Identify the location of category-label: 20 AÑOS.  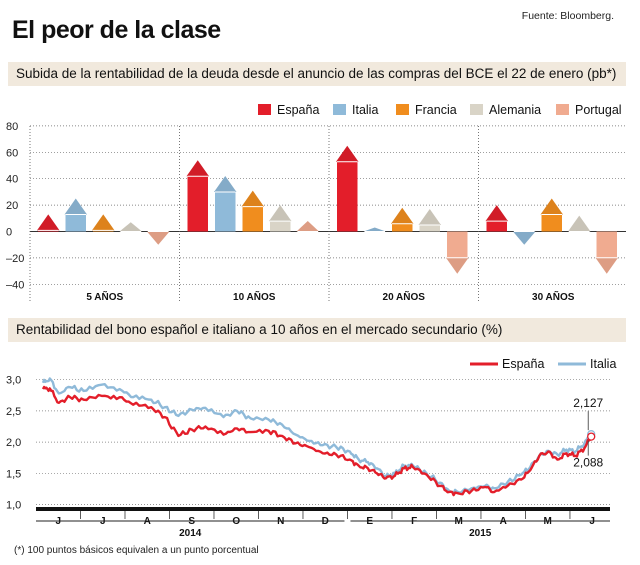
(404, 296).